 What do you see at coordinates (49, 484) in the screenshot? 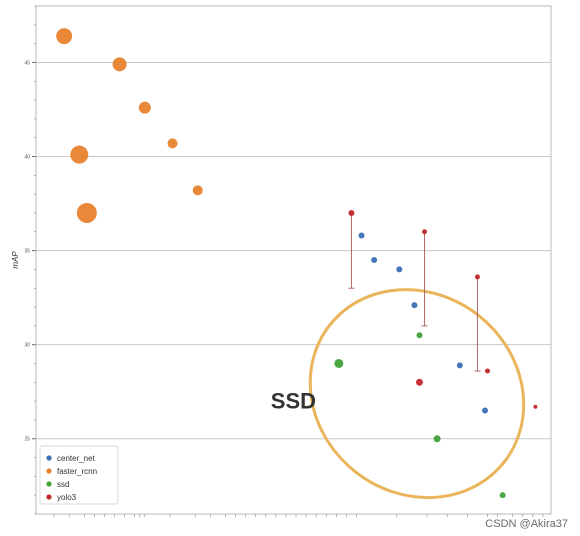
I see `legend-swatch-ssd` at bounding box center [49, 484].